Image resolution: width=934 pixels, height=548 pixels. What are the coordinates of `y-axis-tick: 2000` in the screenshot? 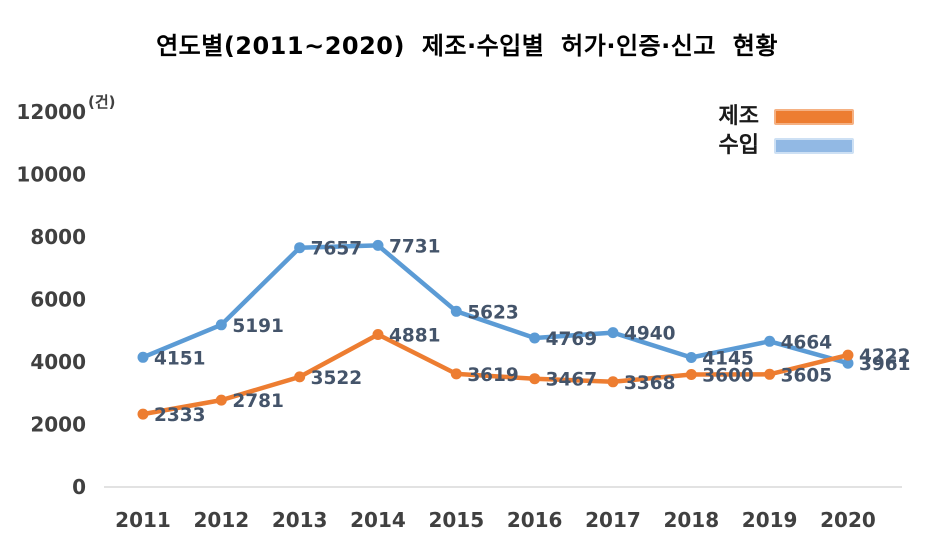 It's located at (58, 425).